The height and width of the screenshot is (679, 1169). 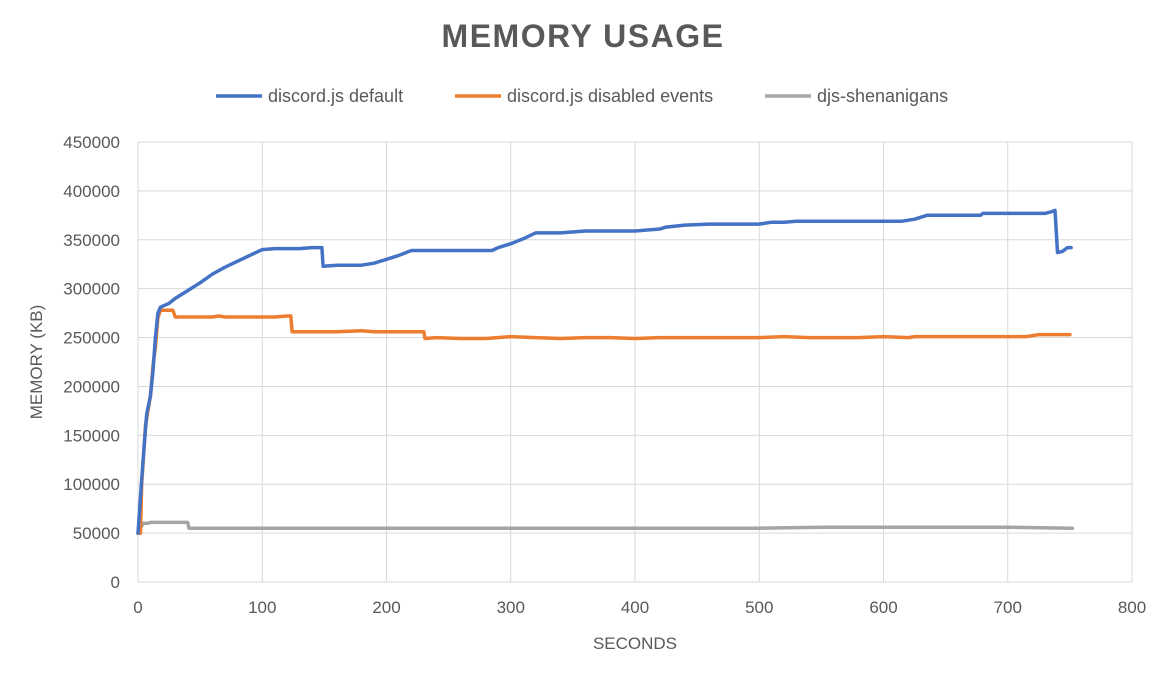 What do you see at coordinates (36, 362) in the screenshot?
I see `y-axis-label: MEMORY (KB)` at bounding box center [36, 362].